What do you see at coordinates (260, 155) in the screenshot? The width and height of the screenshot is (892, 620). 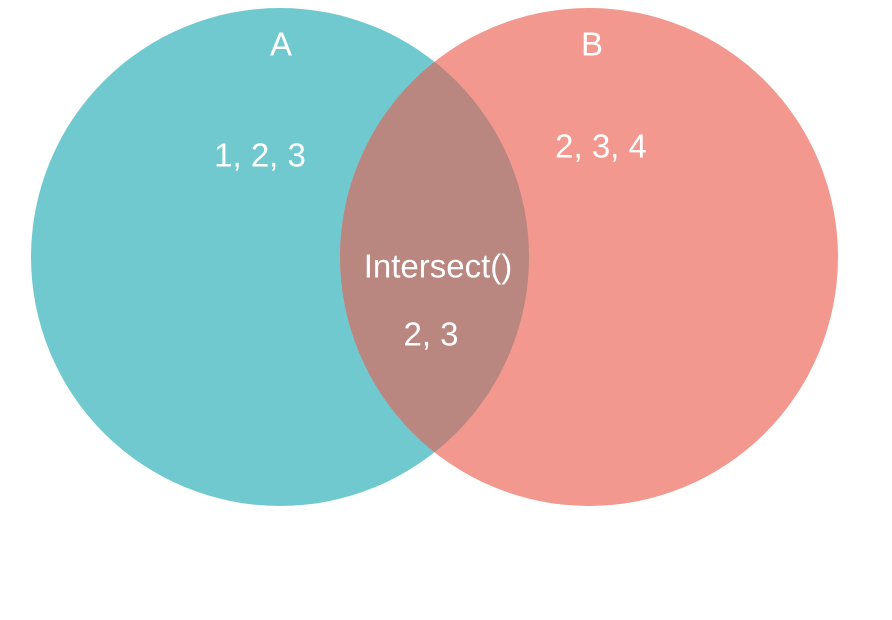 I see `set-a-items: 1, 2, 3` at bounding box center [260, 155].